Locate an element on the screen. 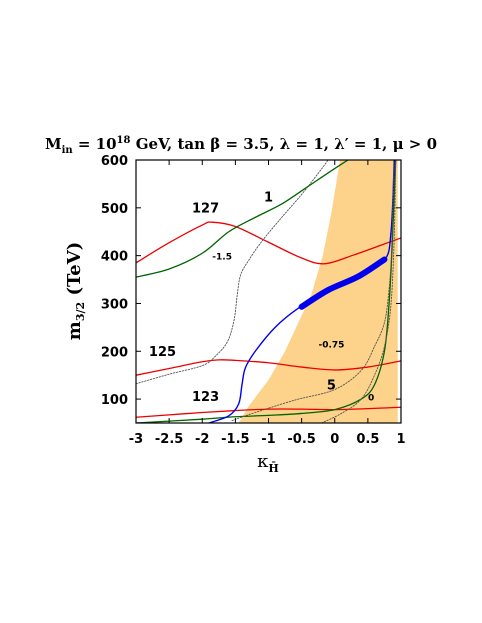  title-eq: = 10 is located at coordinates (95, 144).